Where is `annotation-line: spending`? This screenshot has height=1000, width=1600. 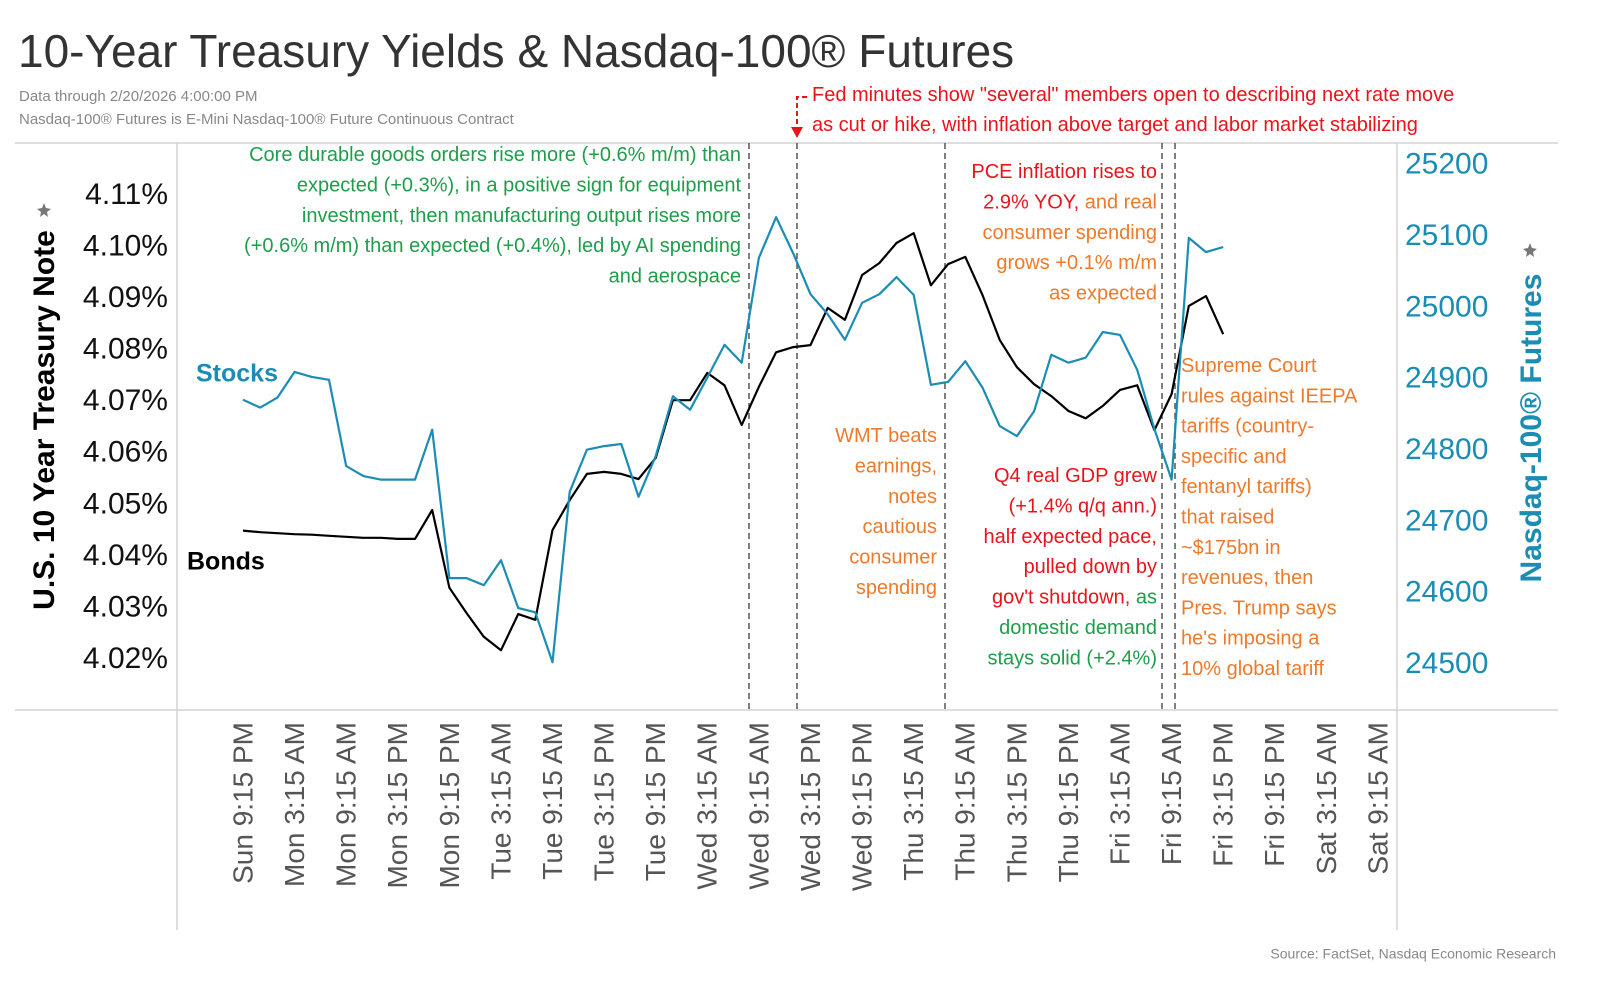 annotation-line: spending is located at coordinates (896, 588).